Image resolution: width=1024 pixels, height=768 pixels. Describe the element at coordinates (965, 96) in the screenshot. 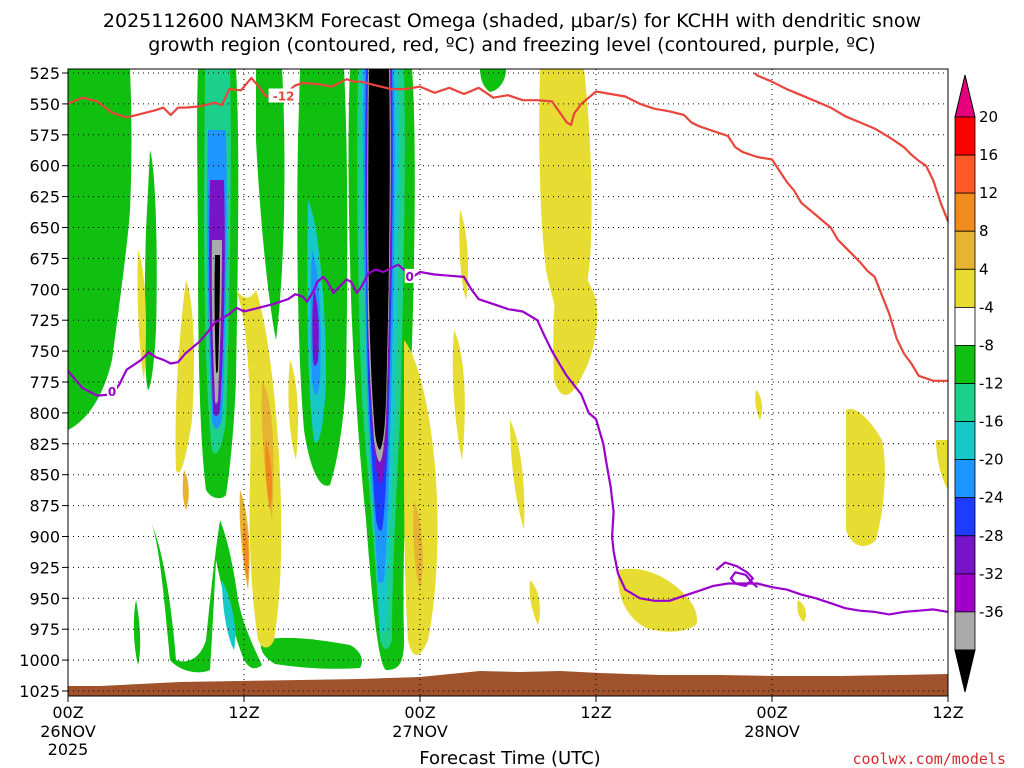

I see `colorbar-top-arrow` at that location.